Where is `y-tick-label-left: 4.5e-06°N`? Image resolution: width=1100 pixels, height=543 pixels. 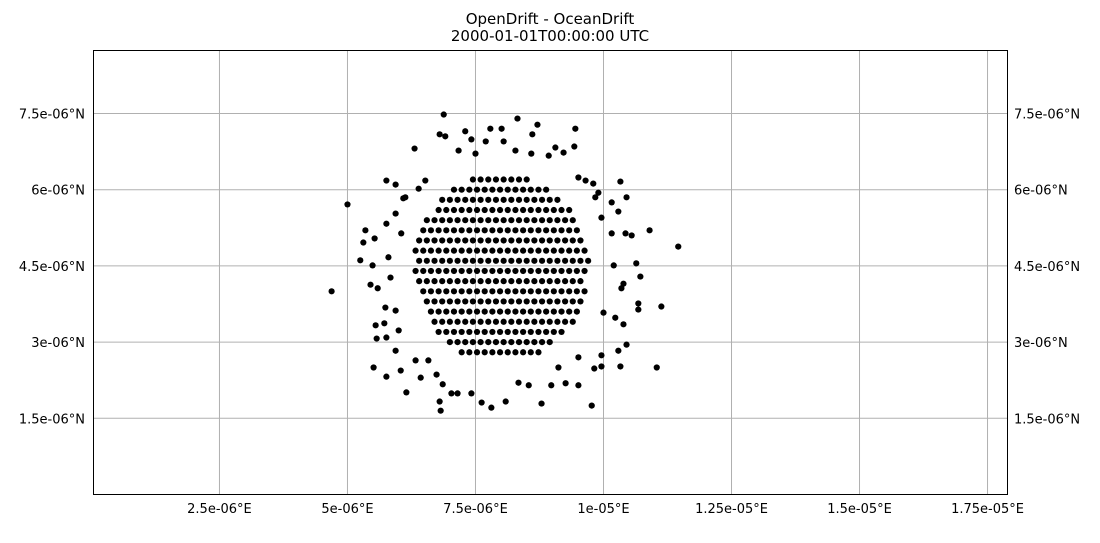 y-tick-label-left: 4.5e-06°N is located at coordinates (52, 267).